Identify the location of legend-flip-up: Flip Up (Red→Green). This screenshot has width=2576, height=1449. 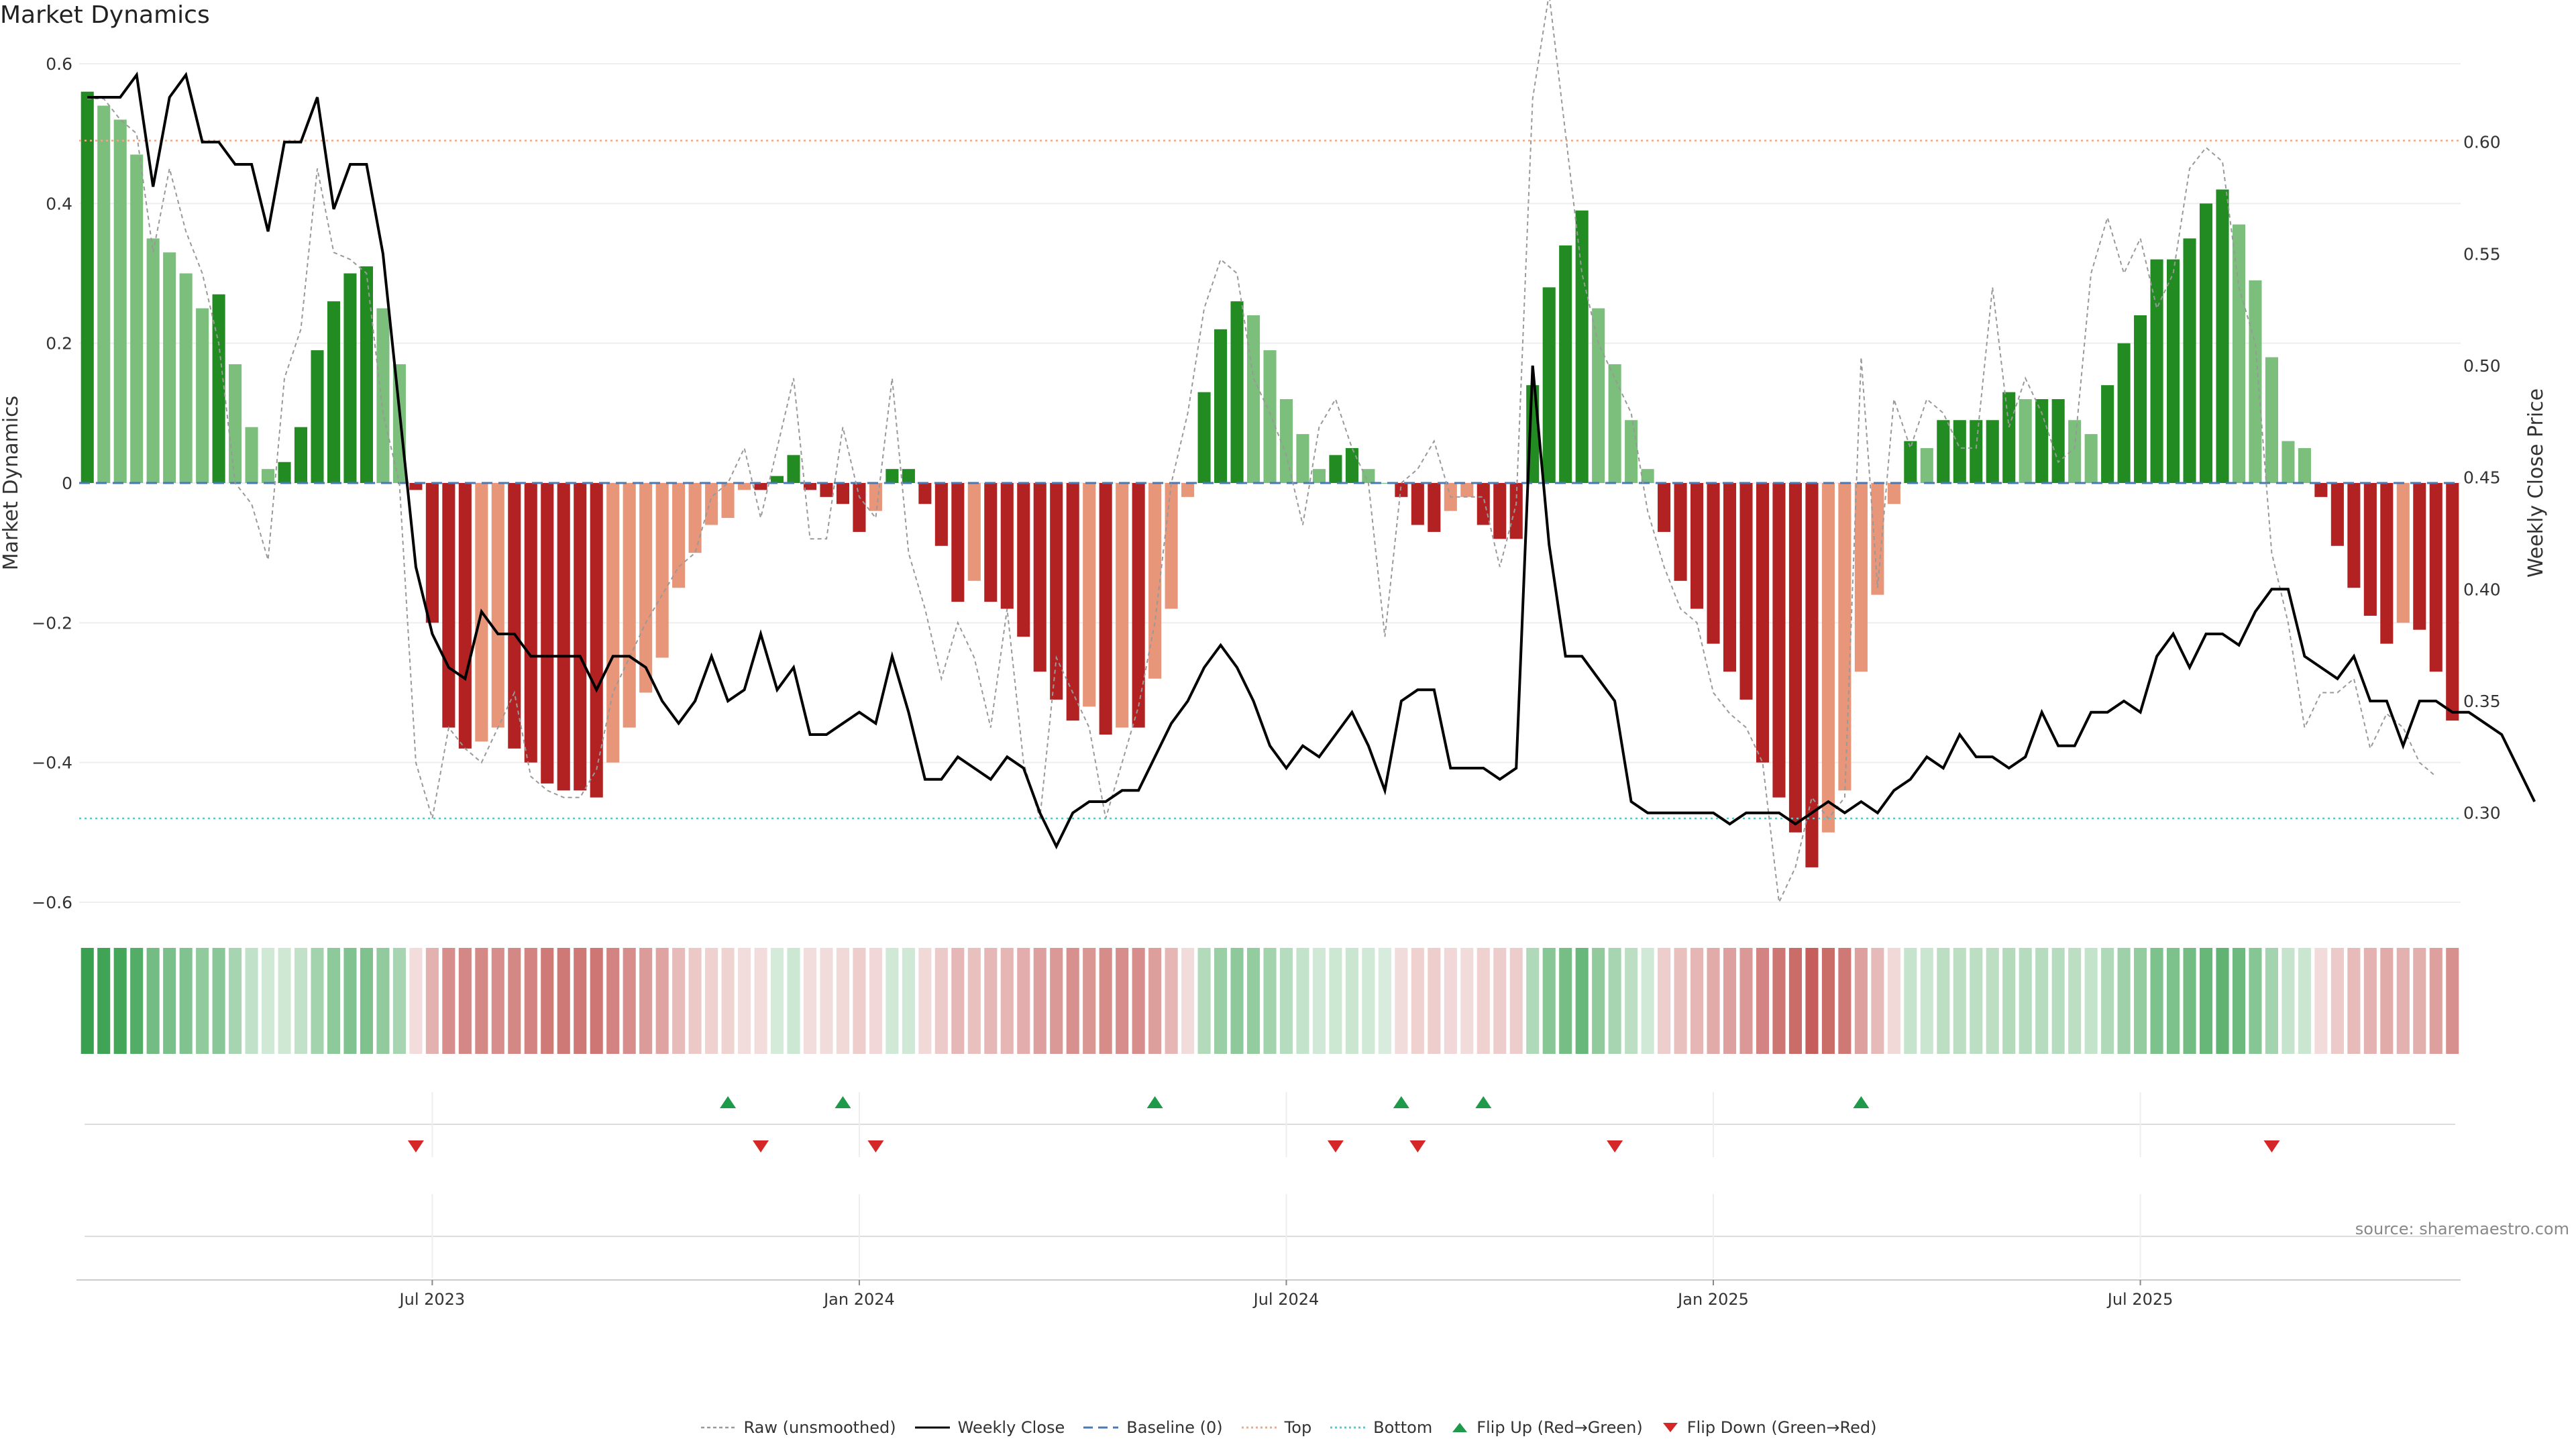
(1546, 1427).